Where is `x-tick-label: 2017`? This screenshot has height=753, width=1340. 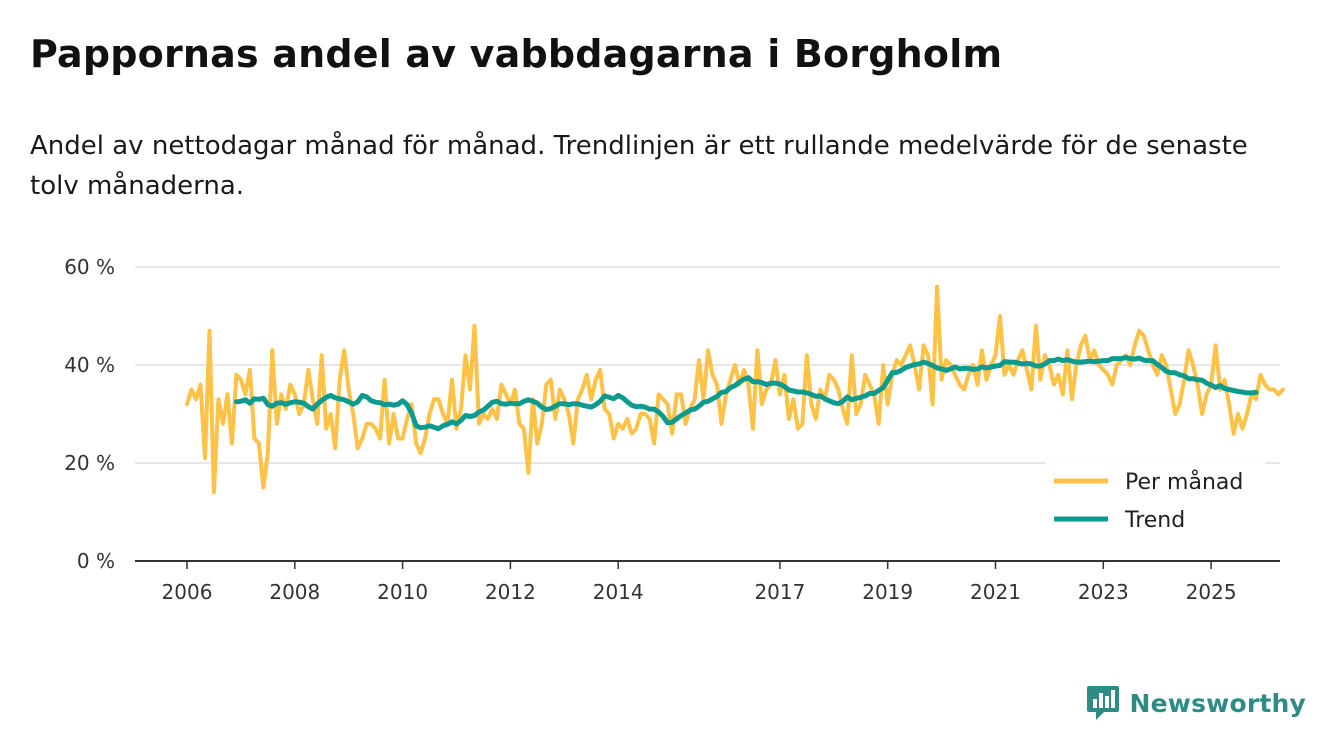
x-tick-label: 2017 is located at coordinates (779, 592).